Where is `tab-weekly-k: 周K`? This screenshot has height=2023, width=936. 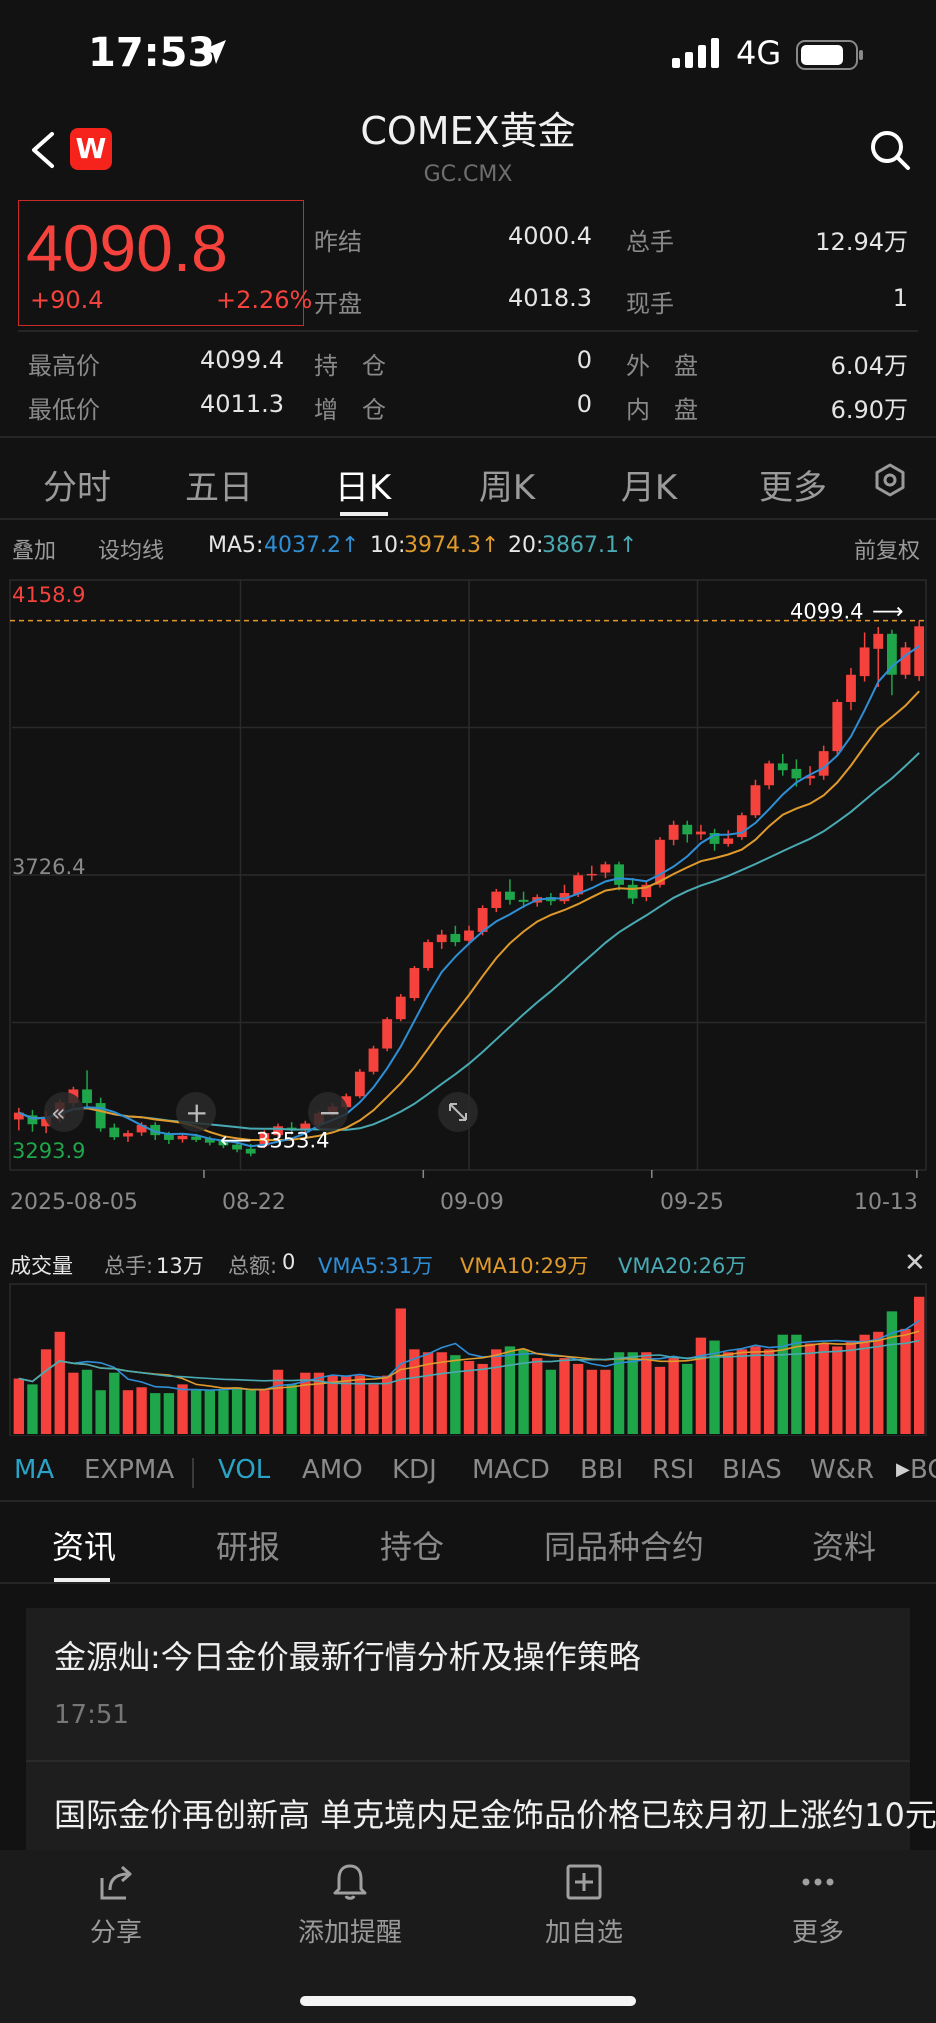 tab-weekly-k: 周K is located at coordinates (507, 488).